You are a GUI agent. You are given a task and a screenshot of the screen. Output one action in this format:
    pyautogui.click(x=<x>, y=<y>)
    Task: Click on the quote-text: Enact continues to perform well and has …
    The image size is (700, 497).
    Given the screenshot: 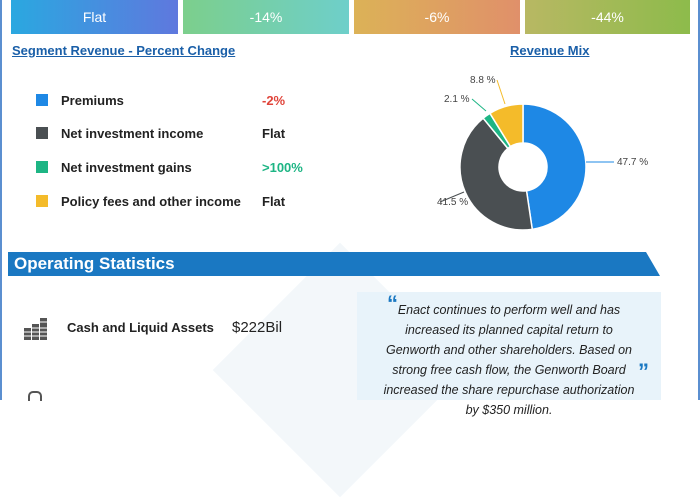 What is the action you would take?
    pyautogui.click(x=509, y=360)
    